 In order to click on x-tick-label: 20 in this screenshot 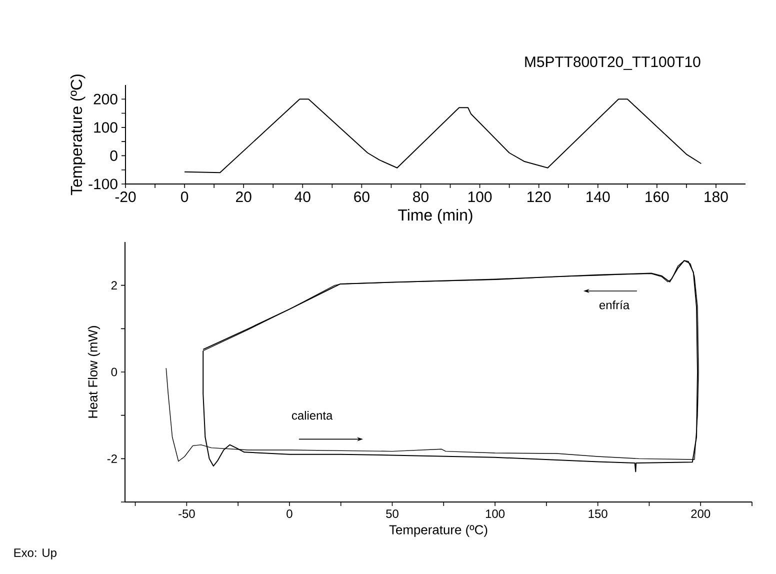, I will do `click(244, 197)`.